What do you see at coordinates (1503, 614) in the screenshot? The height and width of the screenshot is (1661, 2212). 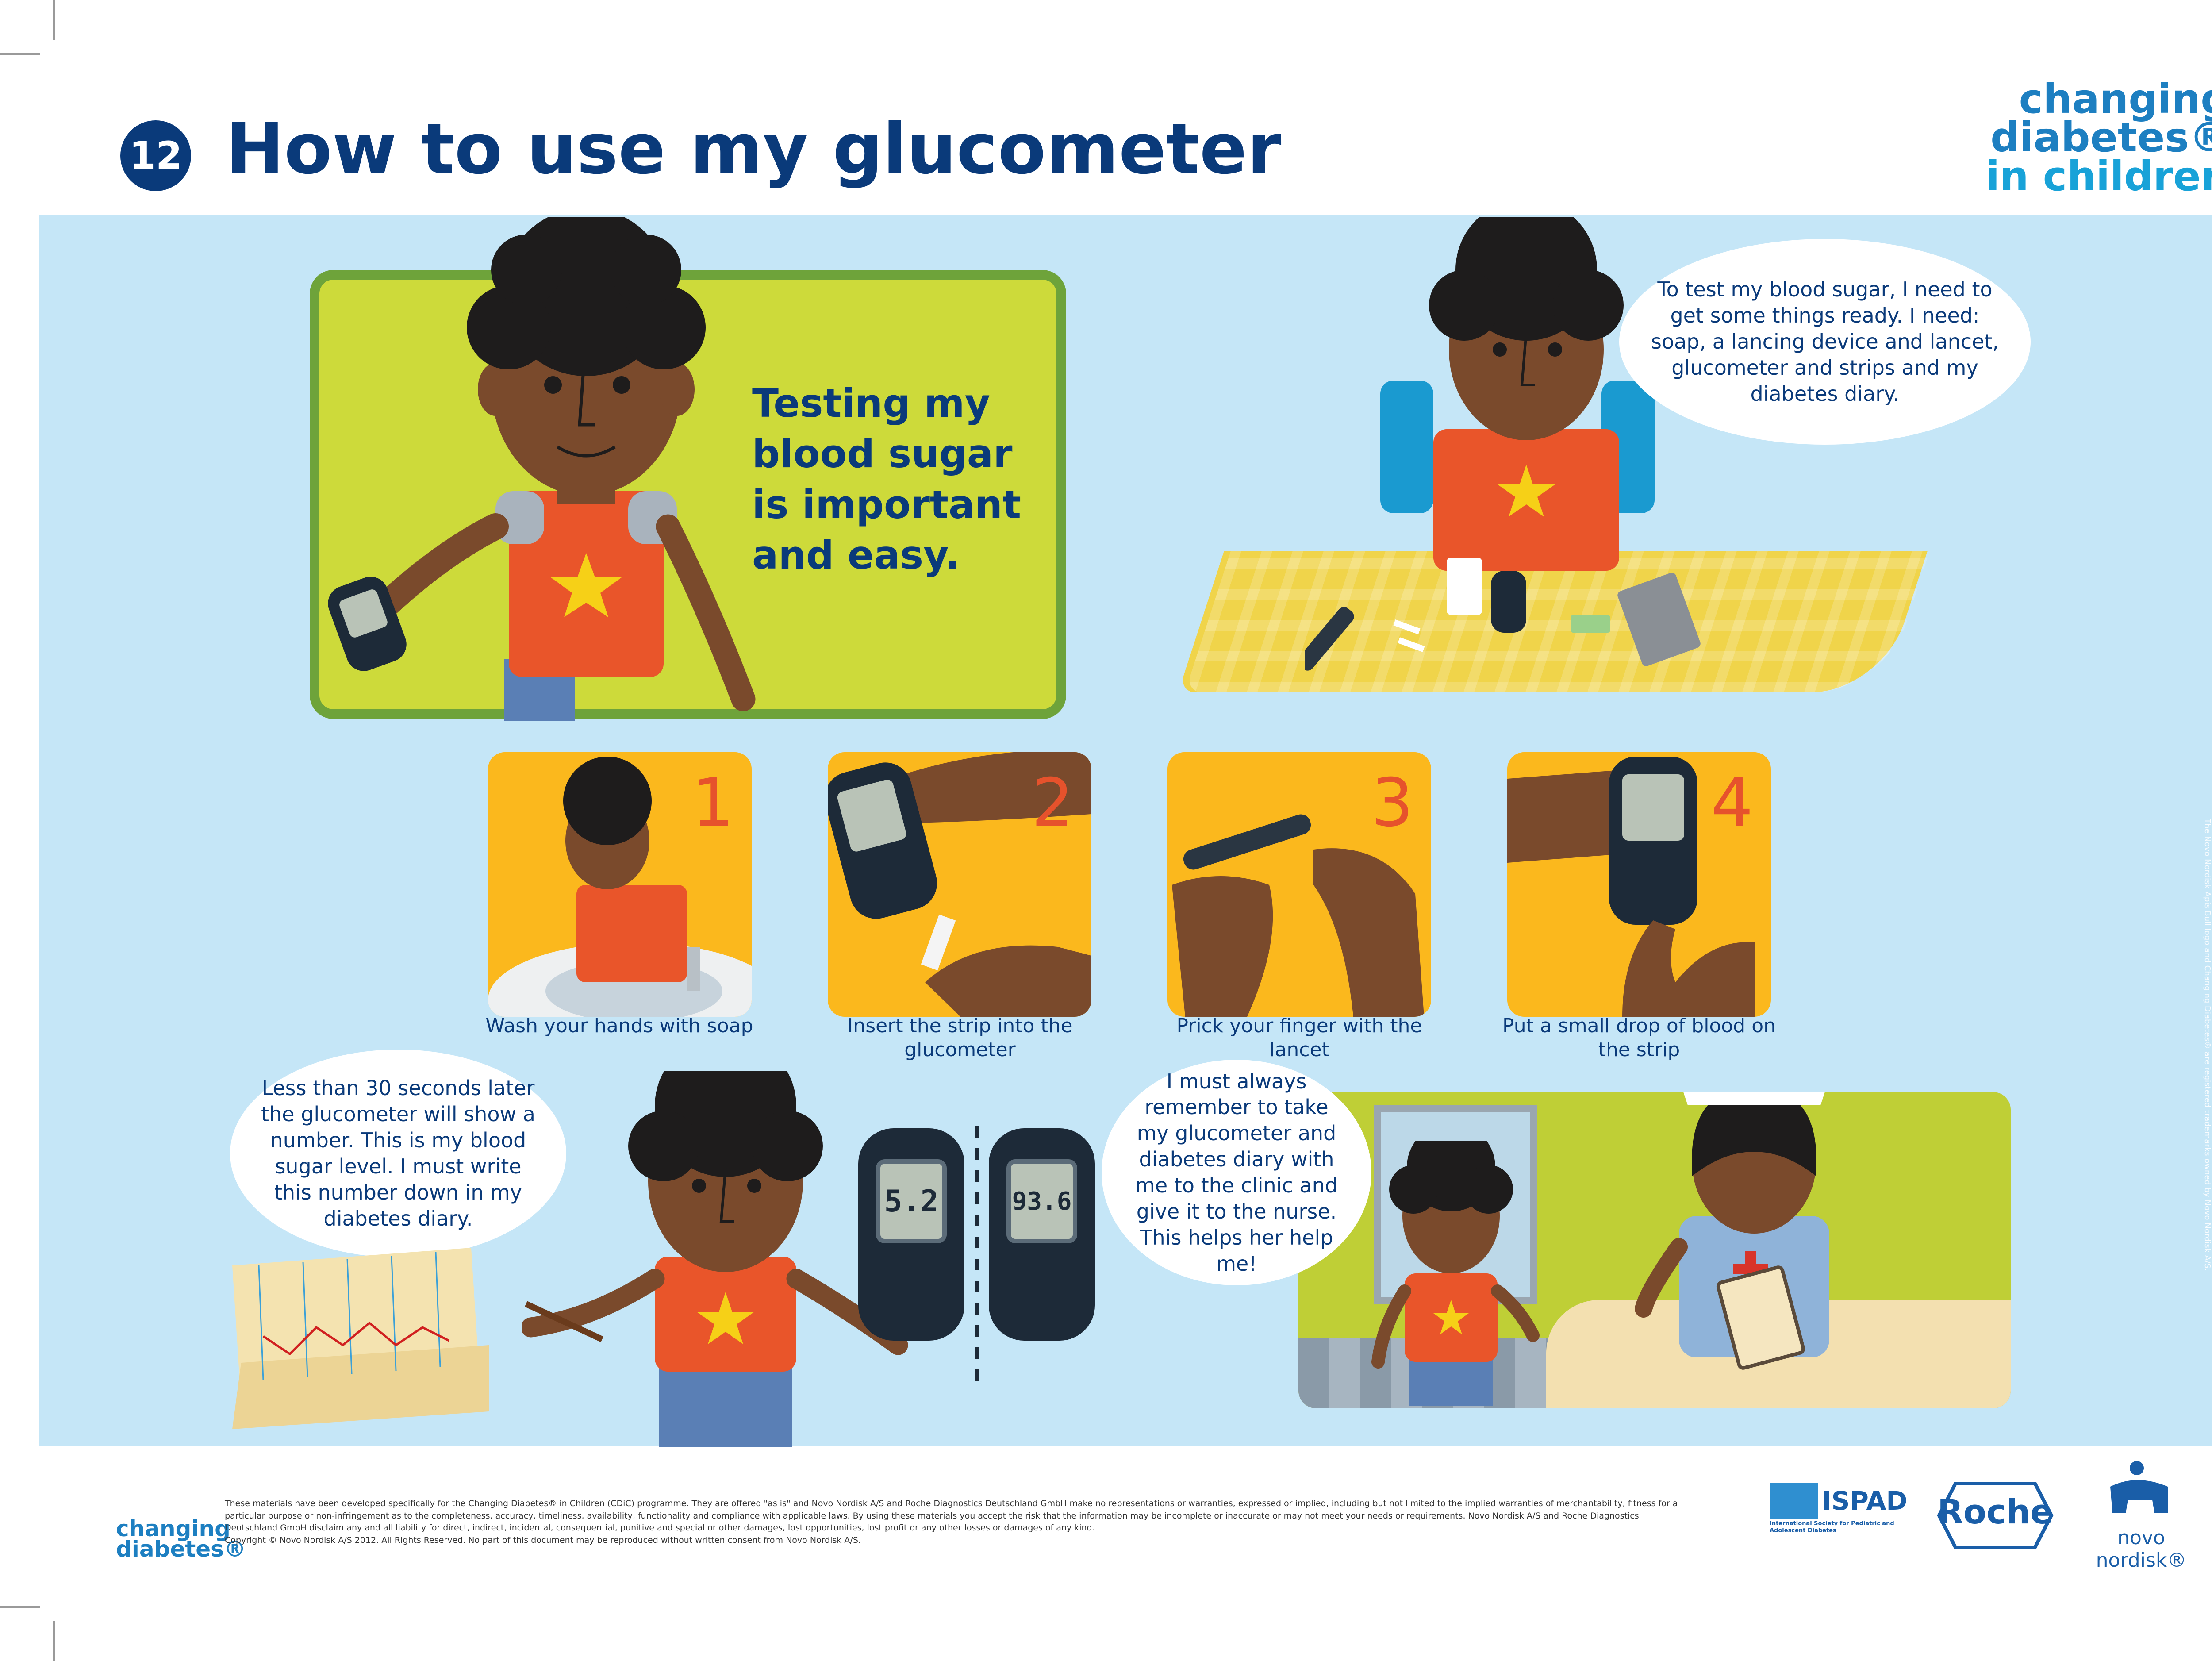 I see `supplies-illustration` at bounding box center [1503, 614].